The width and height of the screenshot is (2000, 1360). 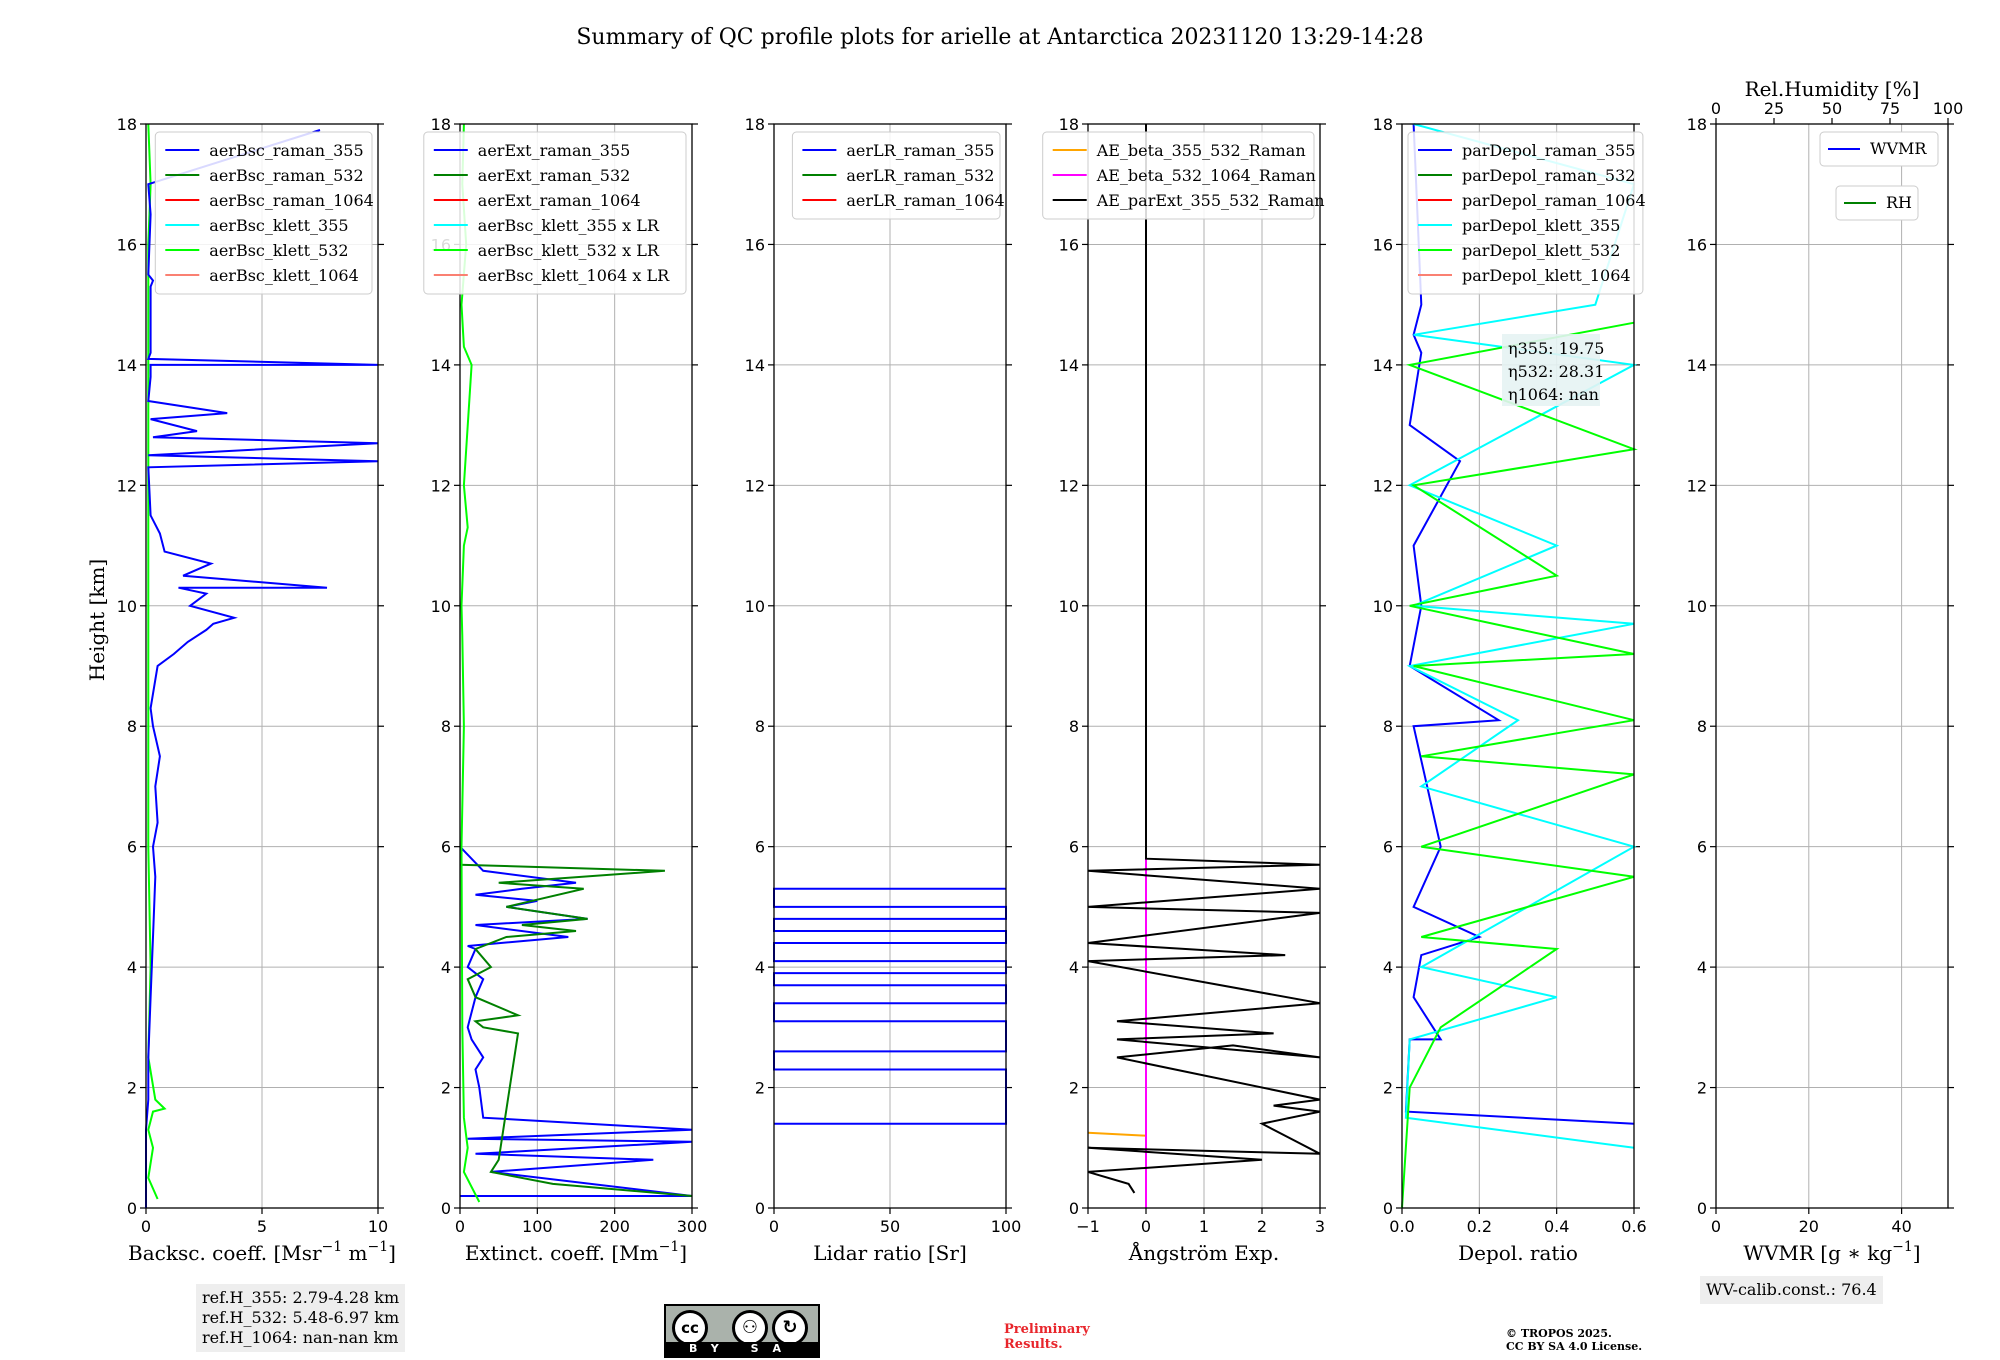 I want to click on series-line-AE_parExt_355_532_Raman, so click(x=1204, y=659).